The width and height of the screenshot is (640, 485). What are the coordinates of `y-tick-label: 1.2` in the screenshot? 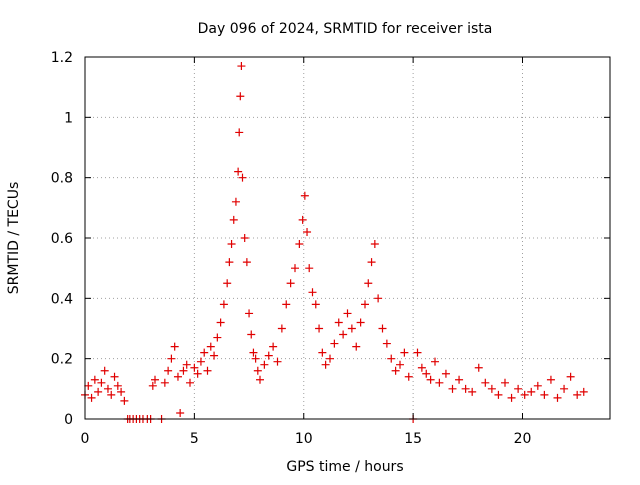 It's located at (62, 58).